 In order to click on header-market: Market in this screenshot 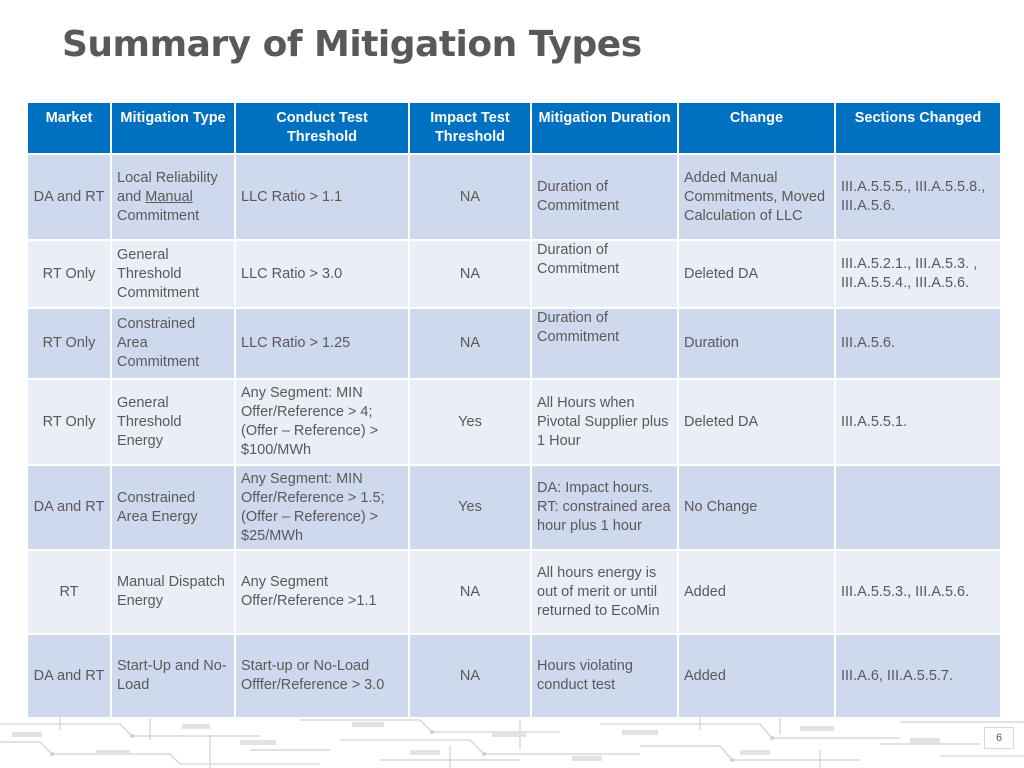, I will do `click(69, 128)`.